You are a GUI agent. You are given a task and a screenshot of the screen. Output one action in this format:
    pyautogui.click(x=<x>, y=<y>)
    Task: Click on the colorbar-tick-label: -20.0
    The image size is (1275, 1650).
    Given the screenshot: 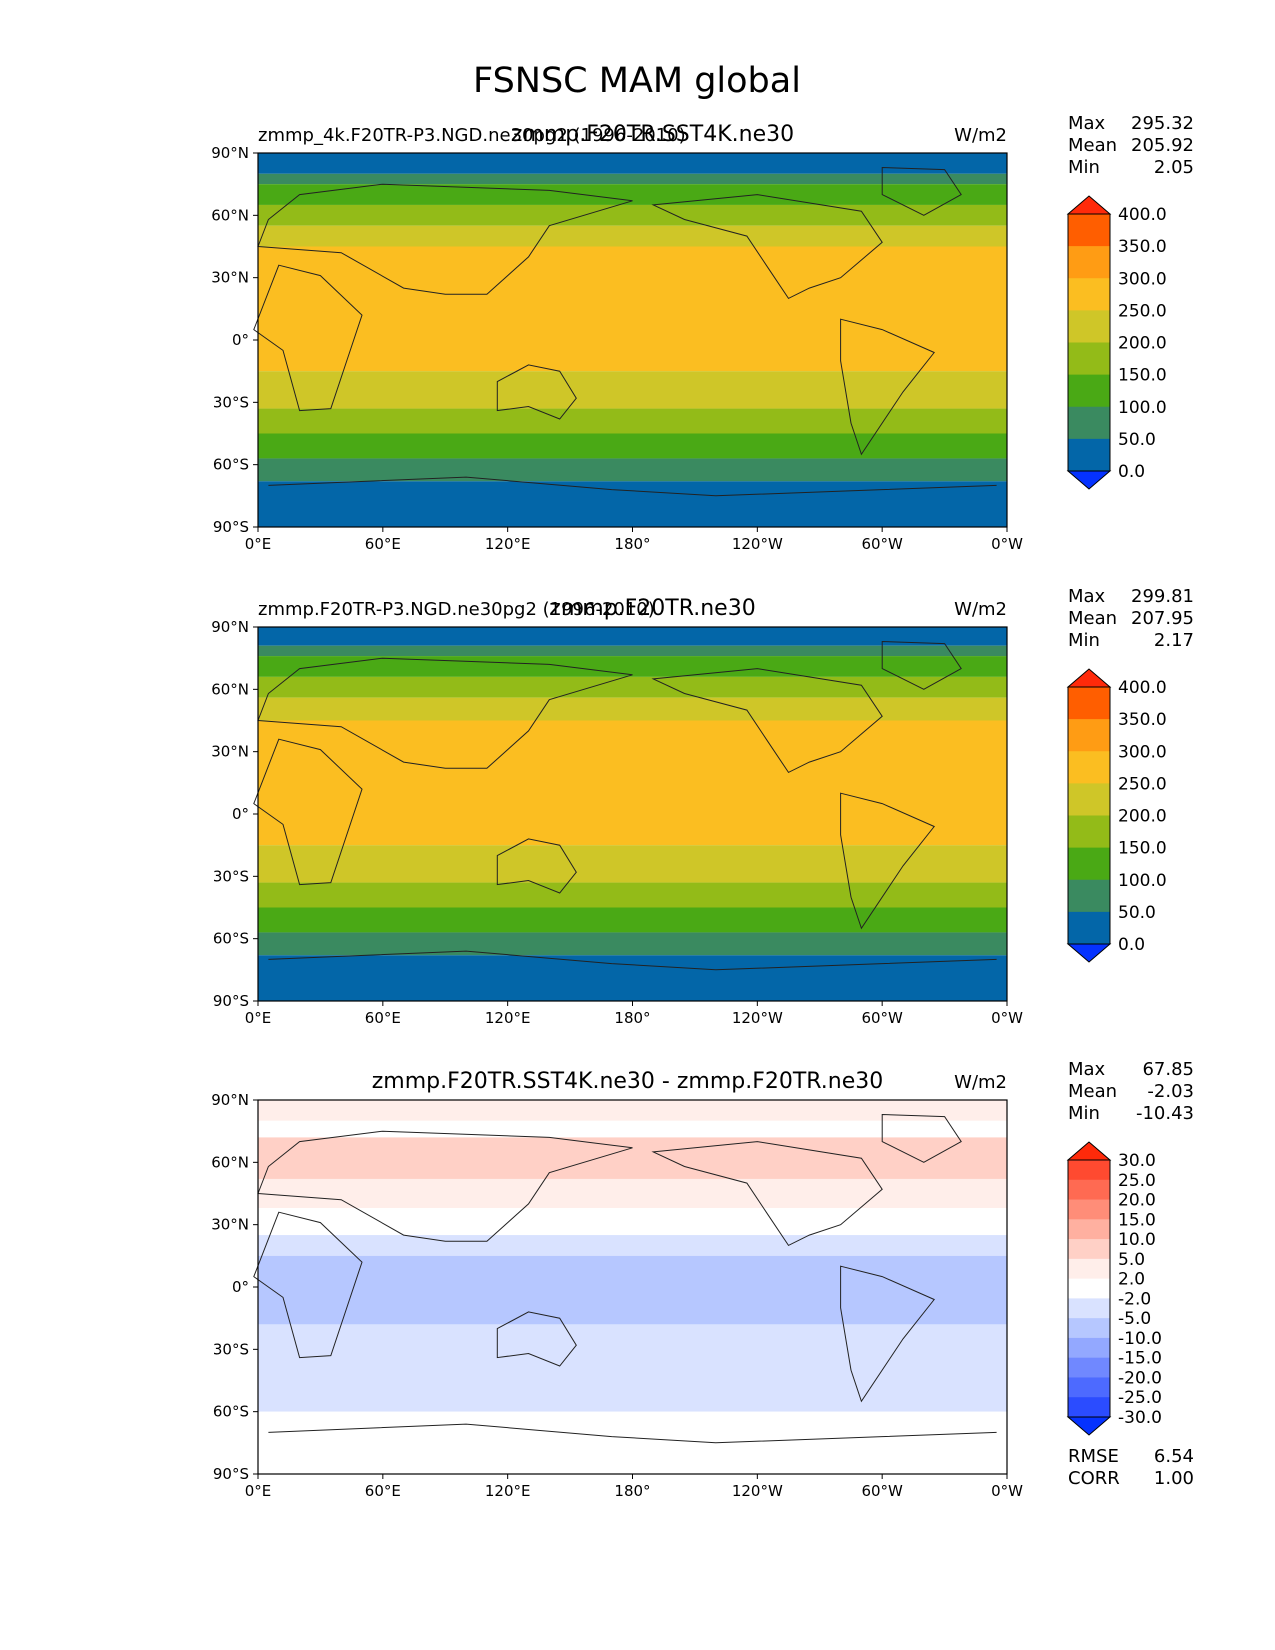 What is the action you would take?
    pyautogui.click(x=1140, y=1378)
    